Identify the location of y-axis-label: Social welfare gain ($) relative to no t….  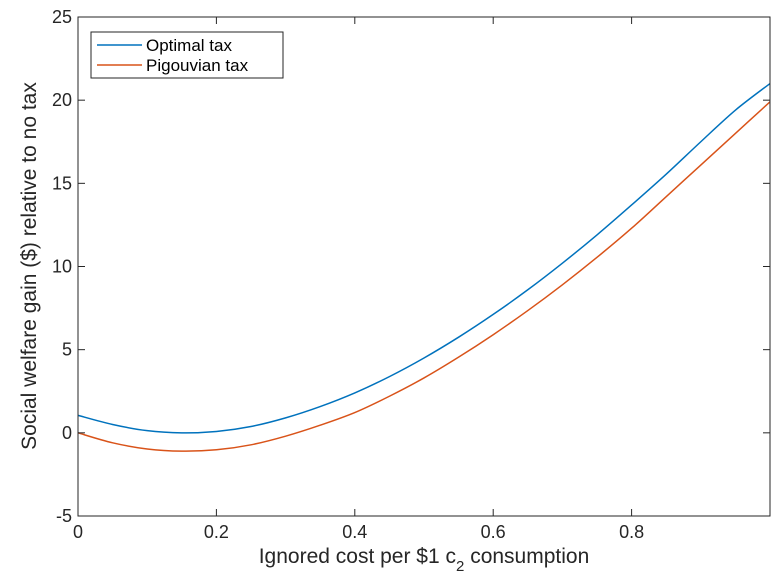
(29, 266).